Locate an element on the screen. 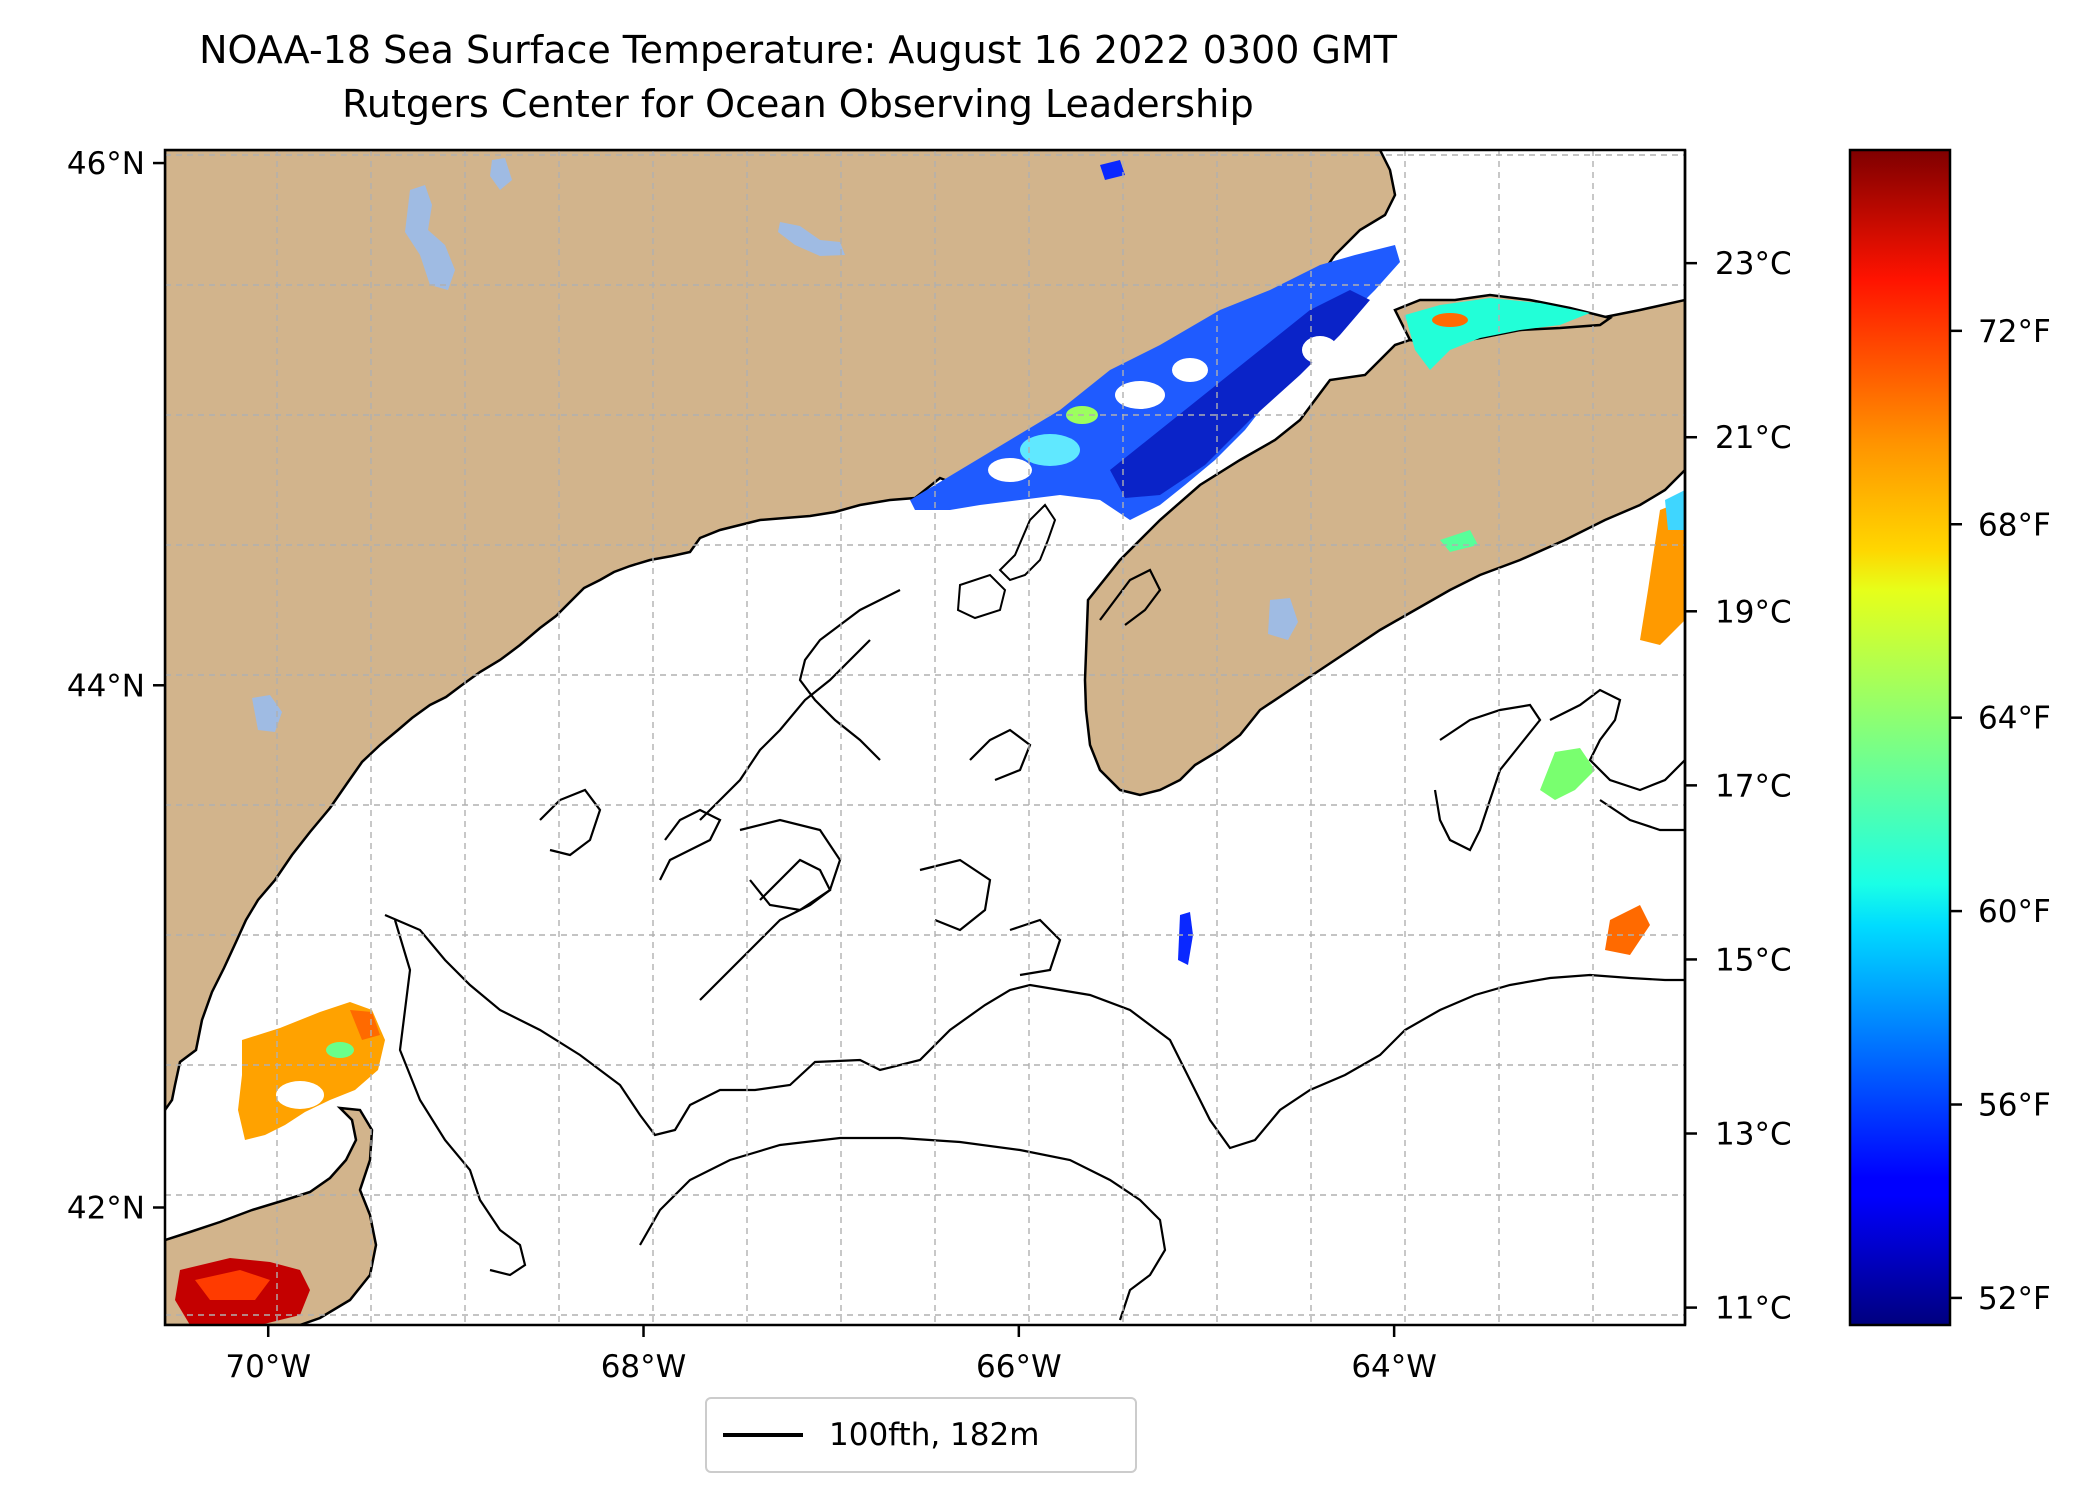 The image size is (2096, 1503). lon-tick-label: 68°W is located at coordinates (644, 1367).